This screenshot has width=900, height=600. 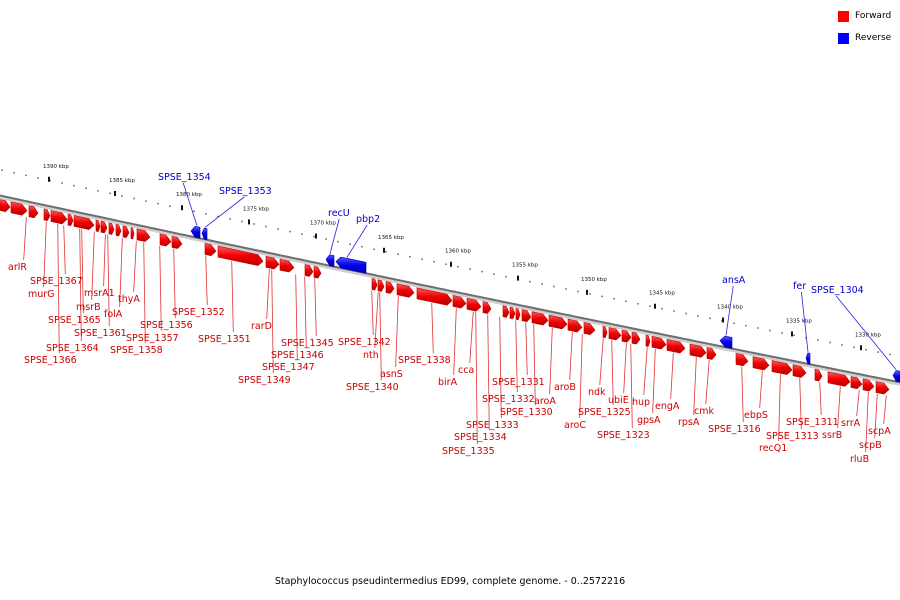 What do you see at coordinates (575, 425) in the screenshot?
I see `gene-label-aroc: aroC` at bounding box center [575, 425].